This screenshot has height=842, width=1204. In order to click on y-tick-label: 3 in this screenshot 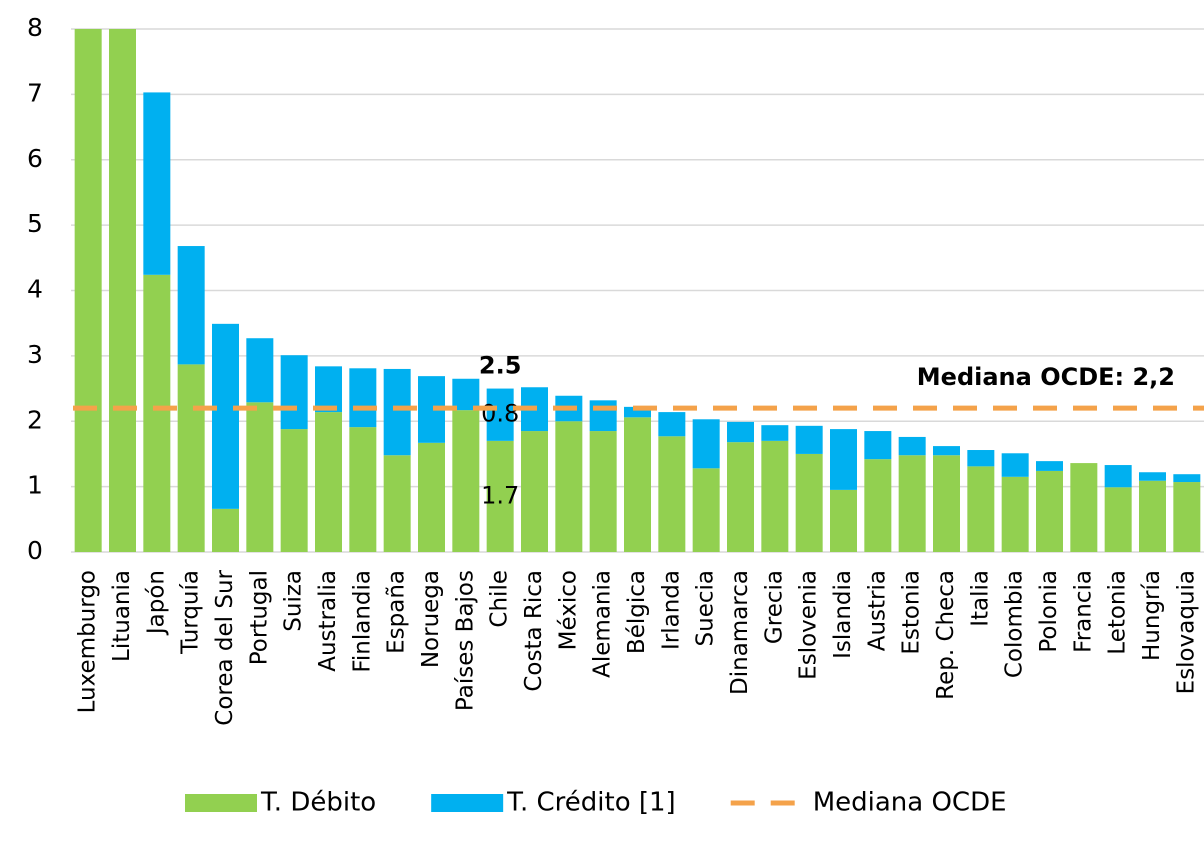, I will do `click(35, 354)`.